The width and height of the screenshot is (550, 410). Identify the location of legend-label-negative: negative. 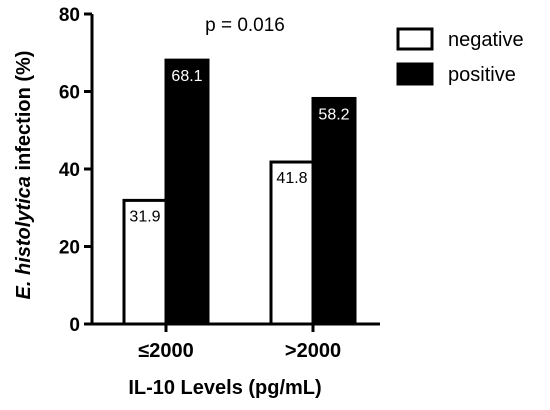
(486, 40).